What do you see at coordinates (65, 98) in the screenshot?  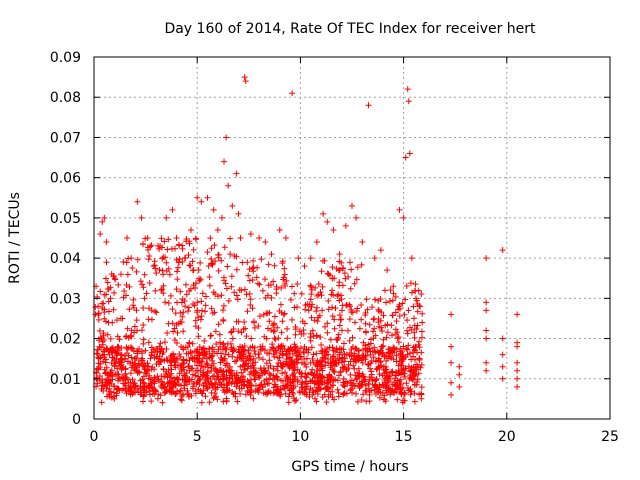 I see `y-tick-label: 0.08` at bounding box center [65, 98].